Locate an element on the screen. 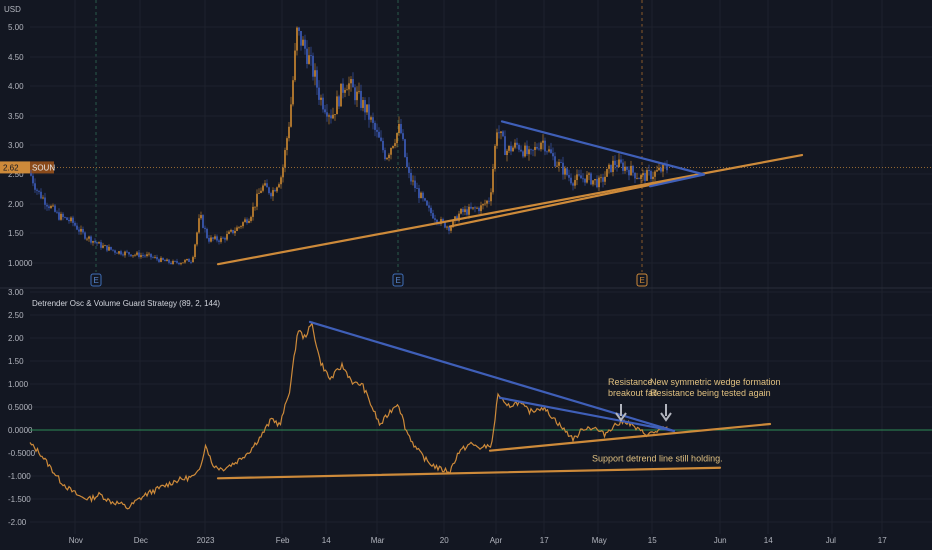 The image size is (932, 550). price-tick-label-0: 5.00 is located at coordinates (16, 27).